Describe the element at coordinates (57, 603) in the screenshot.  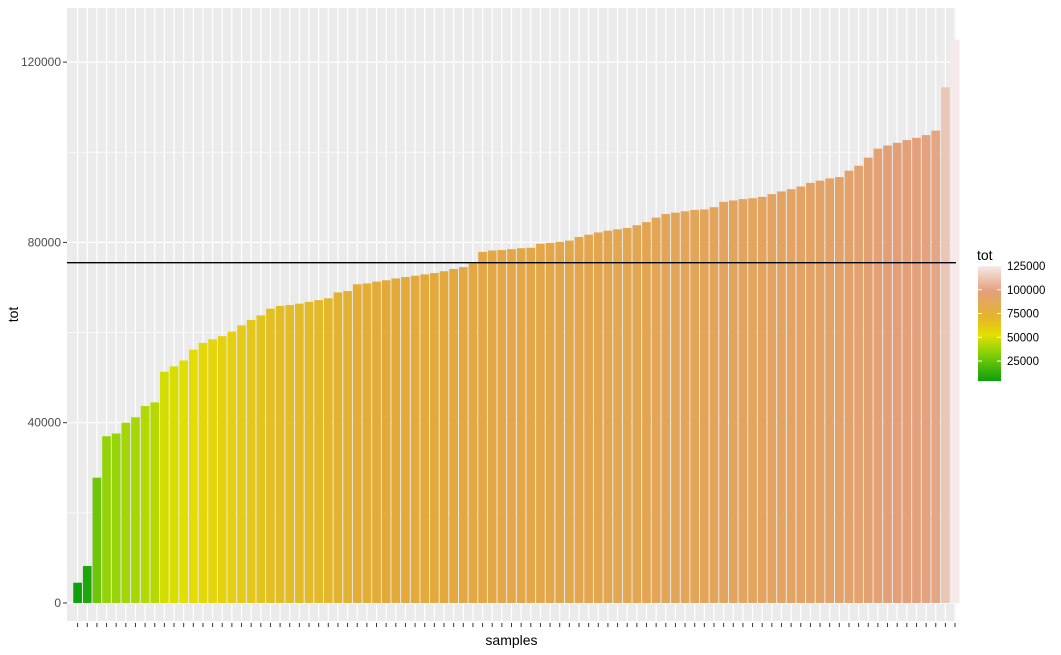
I see `y-tick-label: 0` at that location.